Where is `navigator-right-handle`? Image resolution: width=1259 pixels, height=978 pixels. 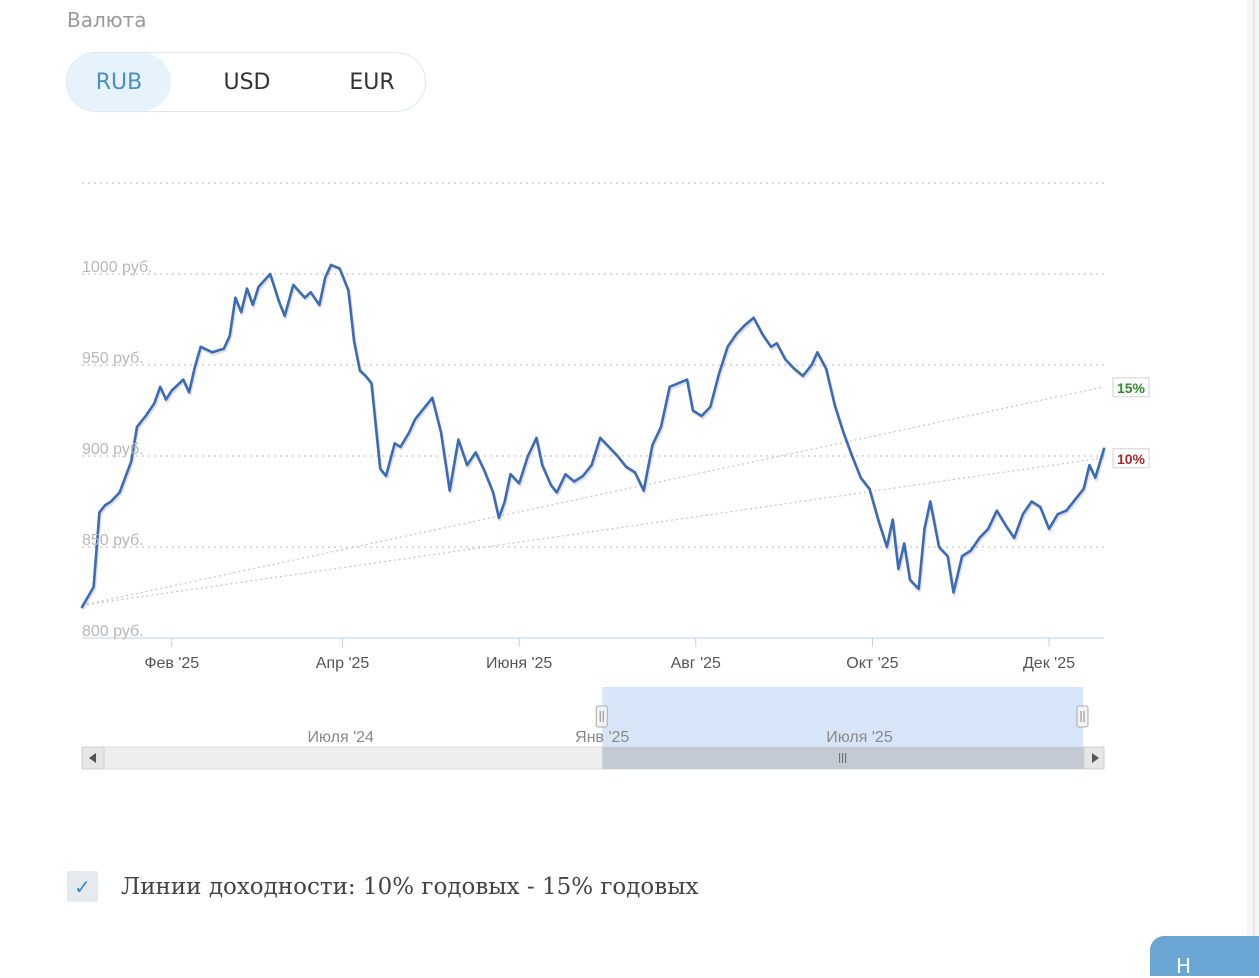 navigator-right-handle is located at coordinates (1082, 716).